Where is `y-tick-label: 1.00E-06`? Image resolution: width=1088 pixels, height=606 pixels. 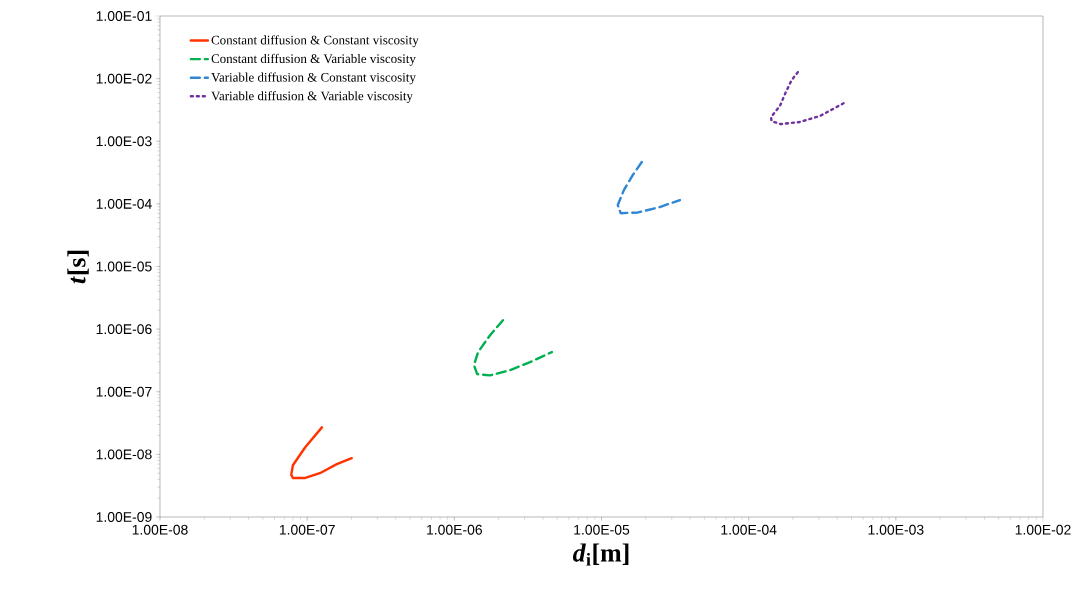 y-tick-label: 1.00E-06 is located at coordinates (124, 329).